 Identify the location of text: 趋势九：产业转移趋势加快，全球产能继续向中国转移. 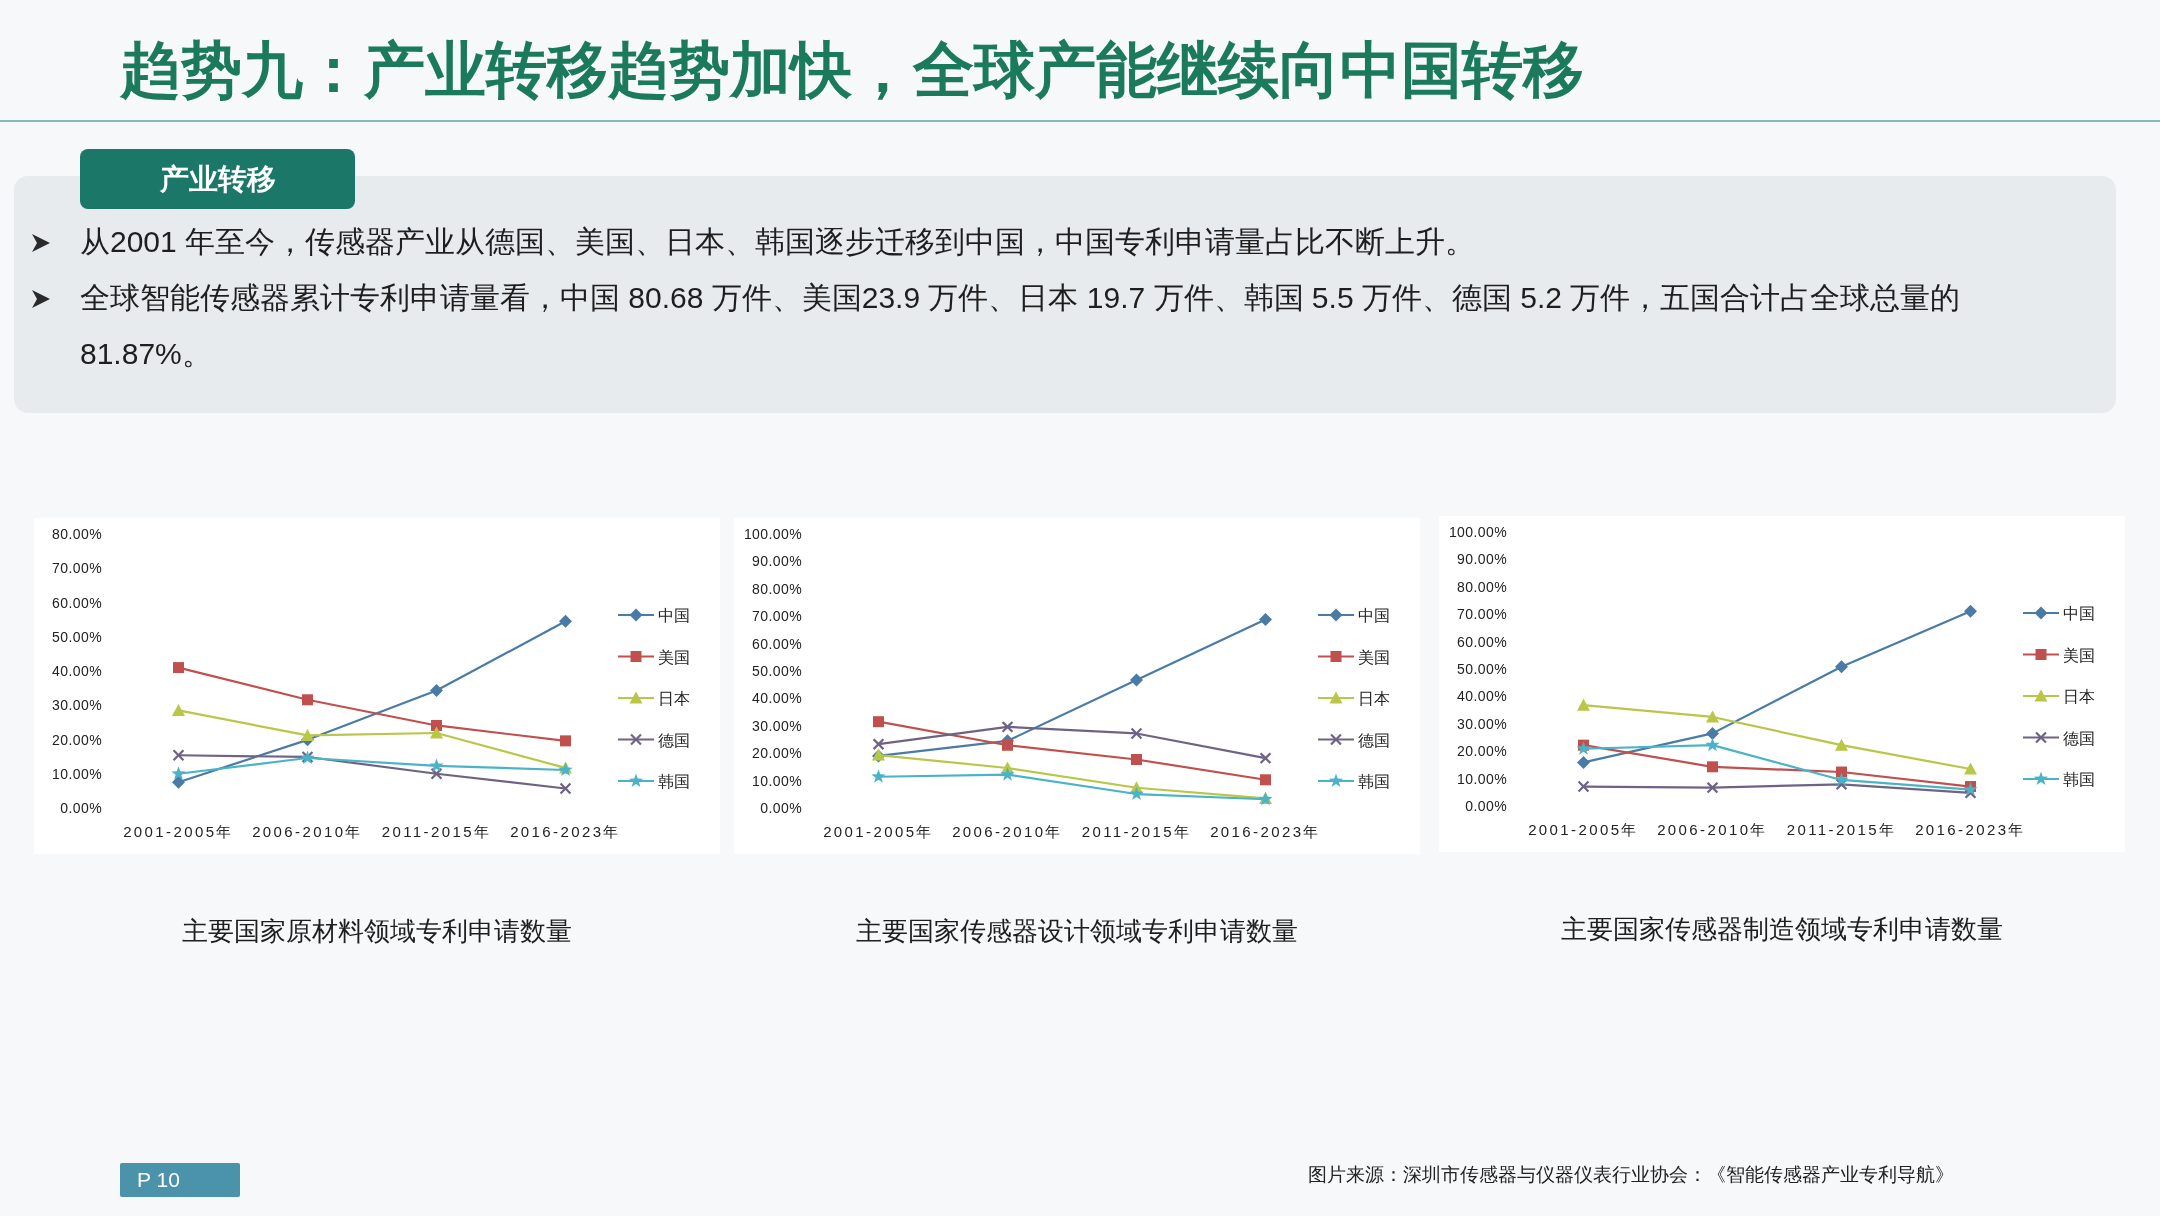
(852, 70).